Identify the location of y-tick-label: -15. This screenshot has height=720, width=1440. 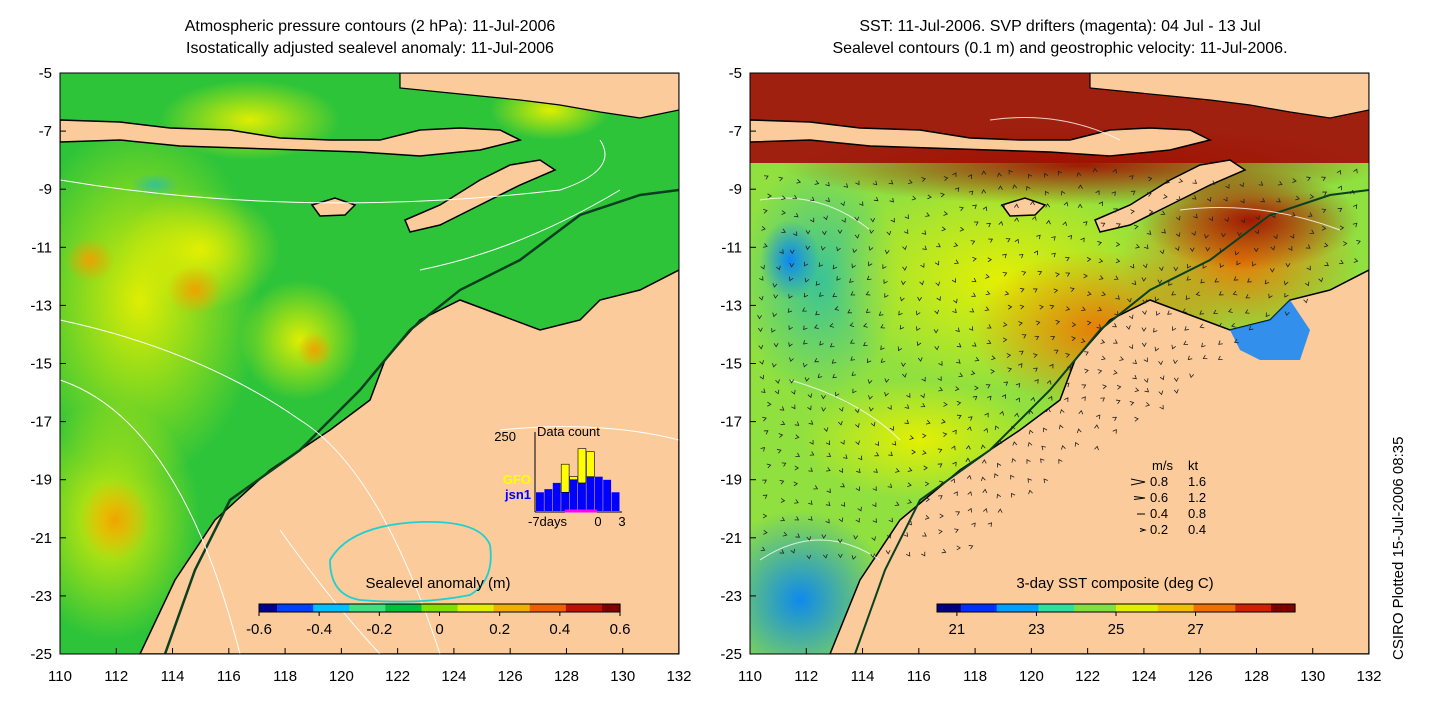
(41, 364).